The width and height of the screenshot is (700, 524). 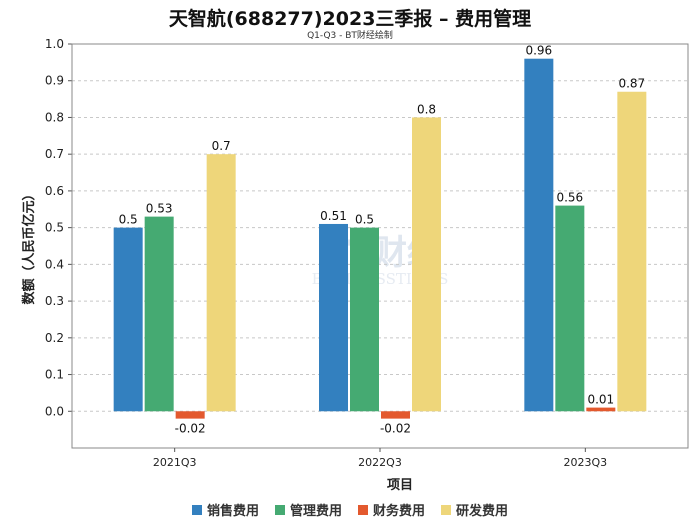 What do you see at coordinates (399, 511) in the screenshot?
I see `legend-label: 财务费用` at bounding box center [399, 511].